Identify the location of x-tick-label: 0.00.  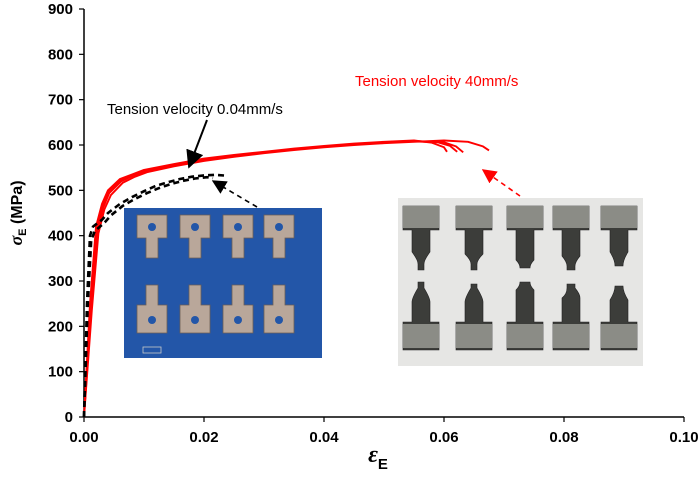
(83, 437).